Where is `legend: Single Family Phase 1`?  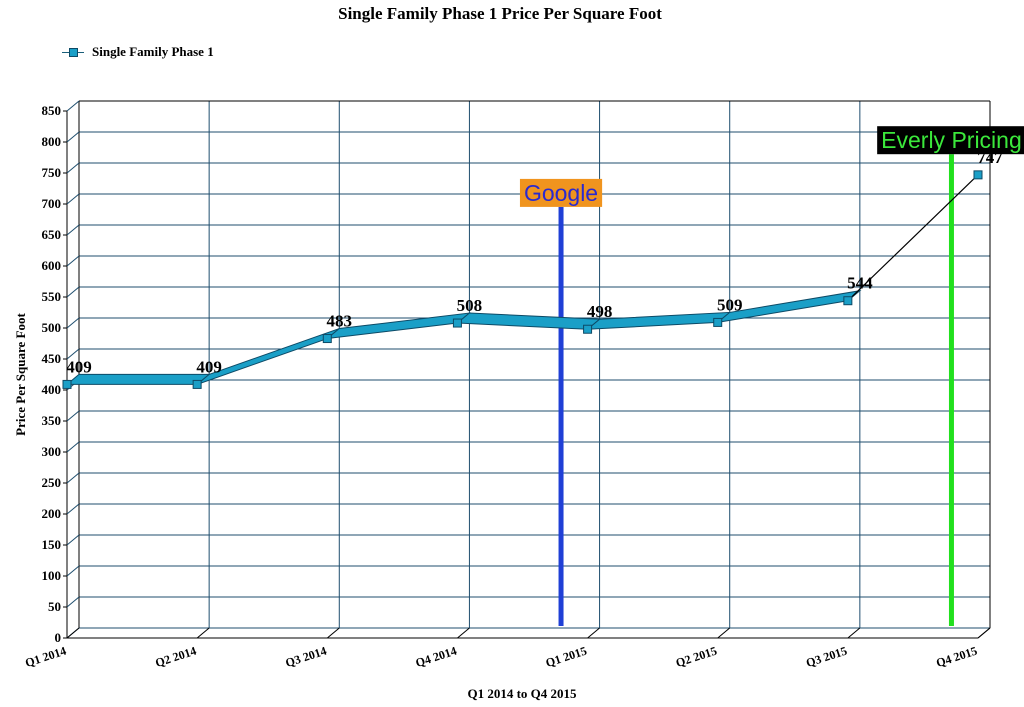
legend: Single Family Phase 1 is located at coordinates (138, 52).